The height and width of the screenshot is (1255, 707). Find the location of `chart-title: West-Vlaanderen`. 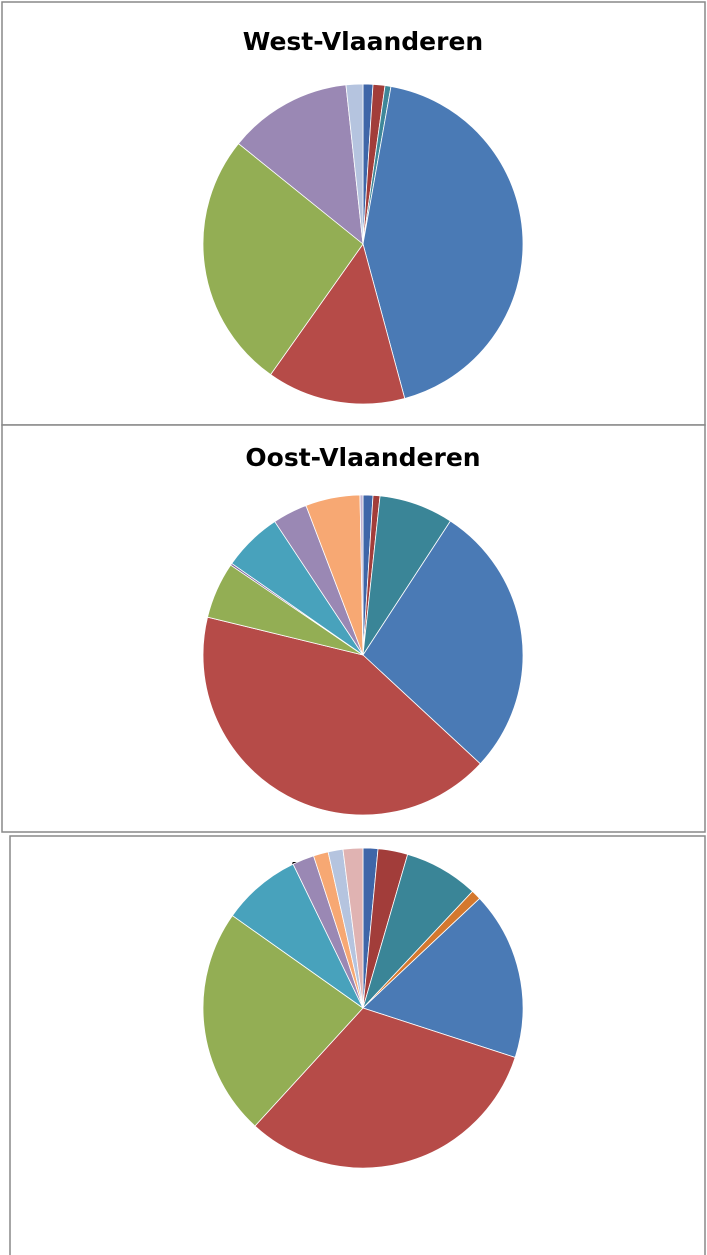

chart-title: West-Vlaanderen is located at coordinates (363, 41).